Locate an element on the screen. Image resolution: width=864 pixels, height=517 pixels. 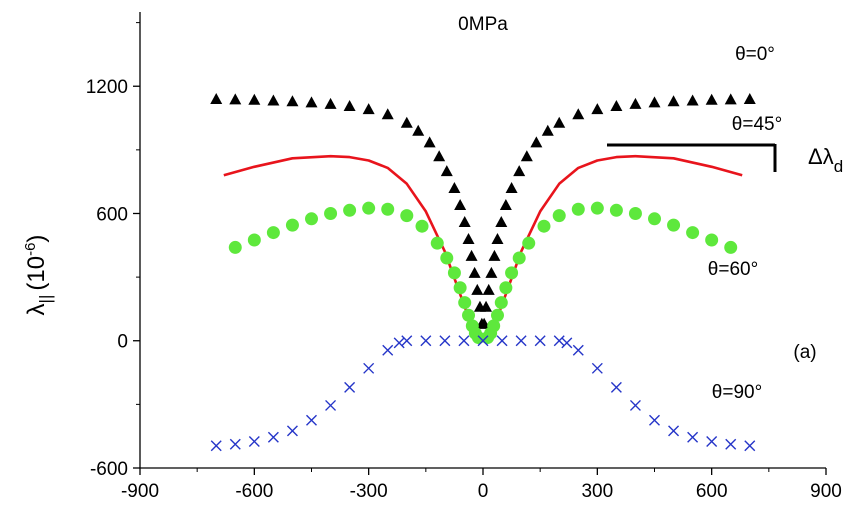
x-tick-label: 600 is located at coordinates (712, 491).